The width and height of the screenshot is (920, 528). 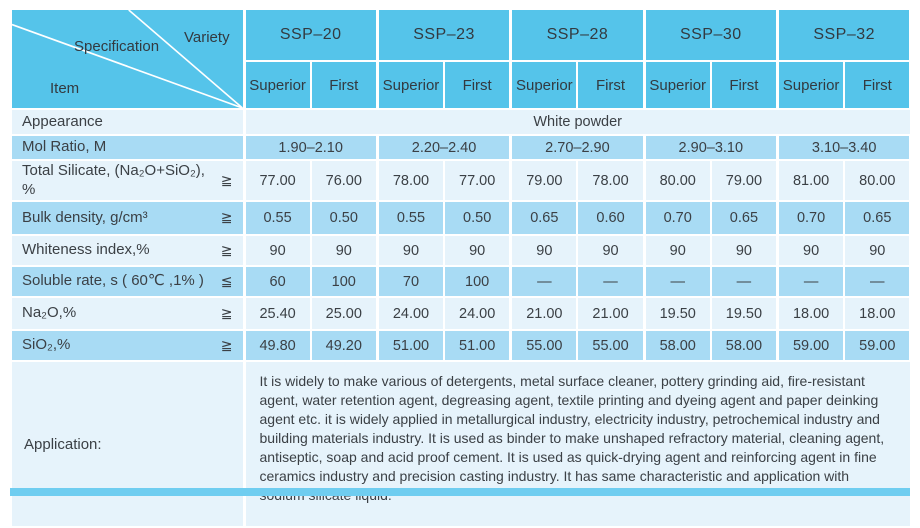 I want to click on mol-ratio-value: 3.10–3.40, so click(x=844, y=147).